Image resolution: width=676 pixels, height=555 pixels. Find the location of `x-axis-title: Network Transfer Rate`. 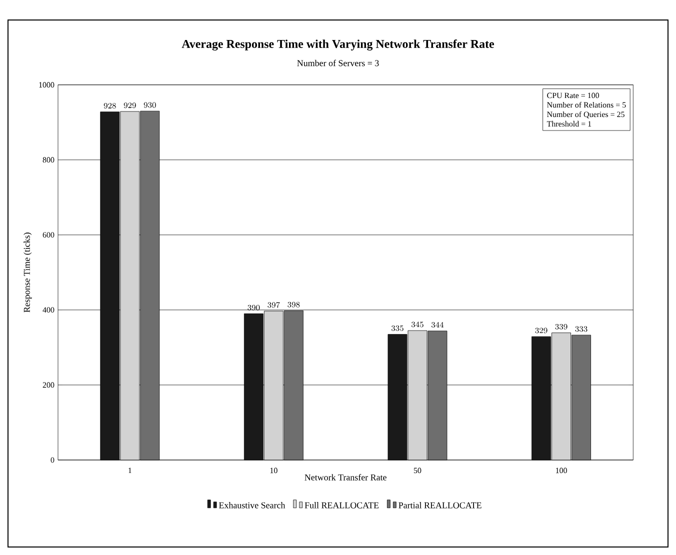

x-axis-title: Network Transfer Rate is located at coordinates (345, 477).